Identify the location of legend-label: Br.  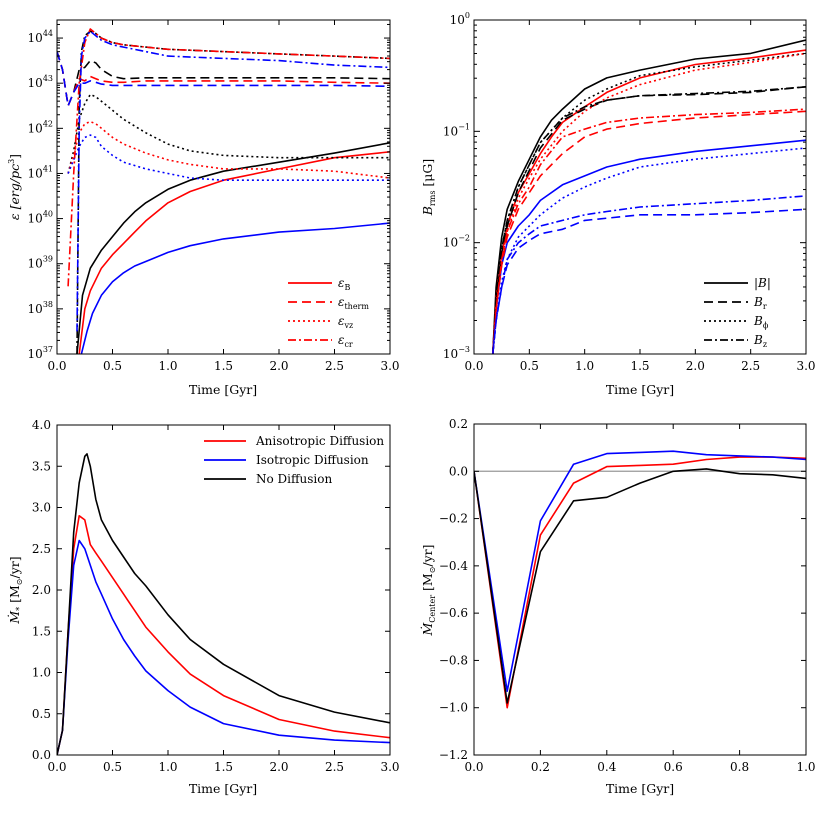
(760, 303).